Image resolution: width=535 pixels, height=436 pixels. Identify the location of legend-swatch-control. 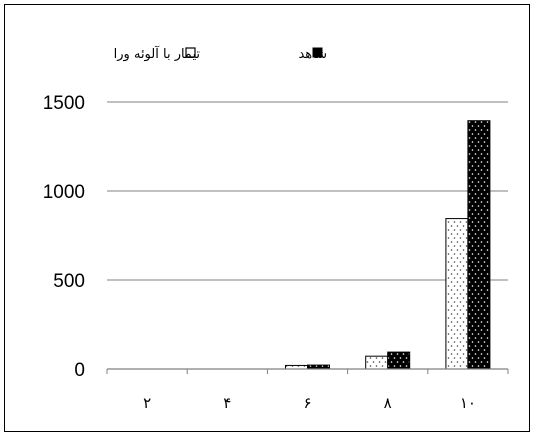
(317, 52).